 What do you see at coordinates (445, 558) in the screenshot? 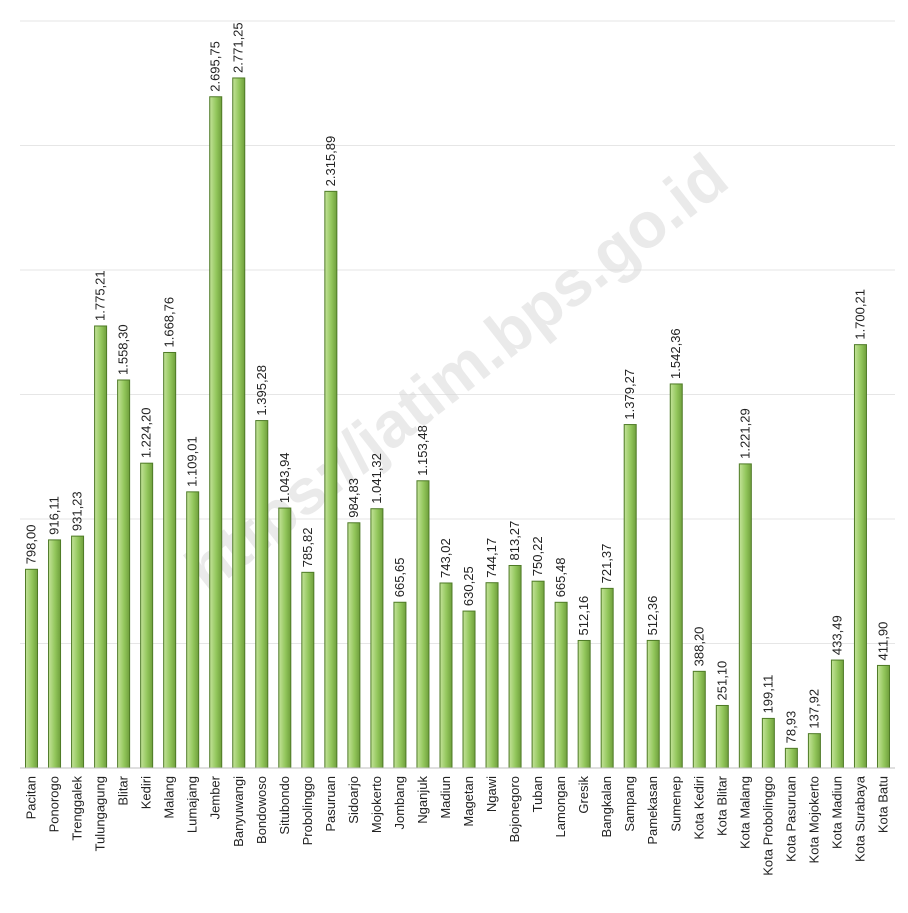
I see `value-label: 743,02` at bounding box center [445, 558].